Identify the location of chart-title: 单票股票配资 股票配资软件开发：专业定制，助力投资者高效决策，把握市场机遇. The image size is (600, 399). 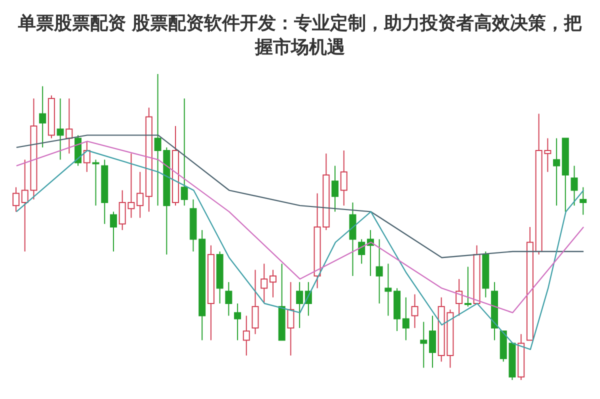
(300, 36).